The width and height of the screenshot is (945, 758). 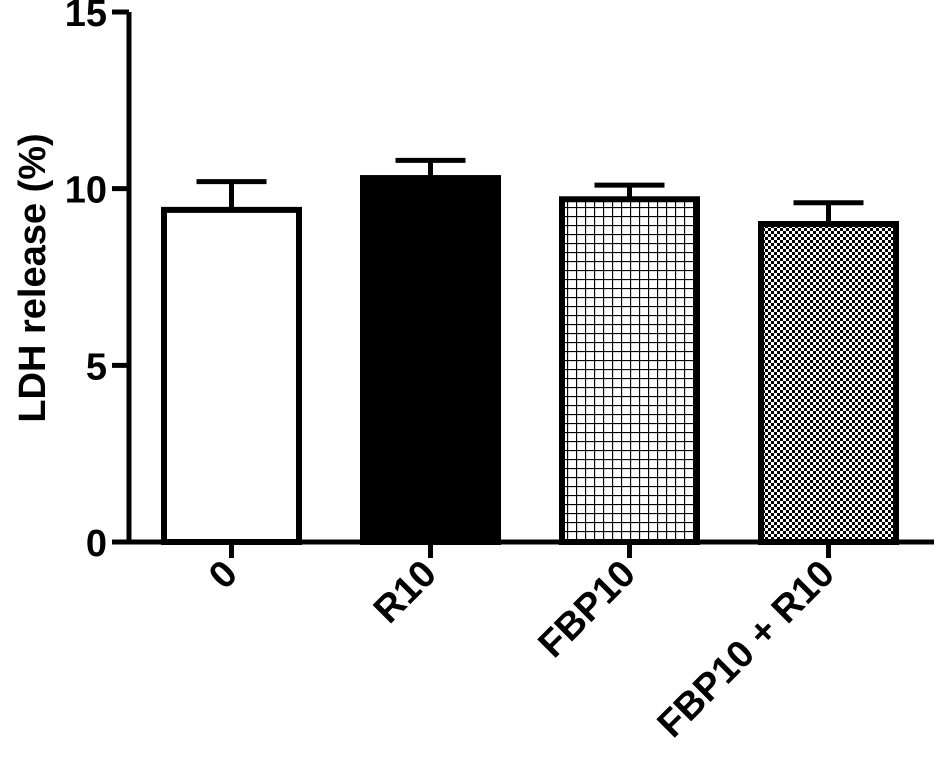 I want to click on bar-fbp10, so click(x=629, y=370).